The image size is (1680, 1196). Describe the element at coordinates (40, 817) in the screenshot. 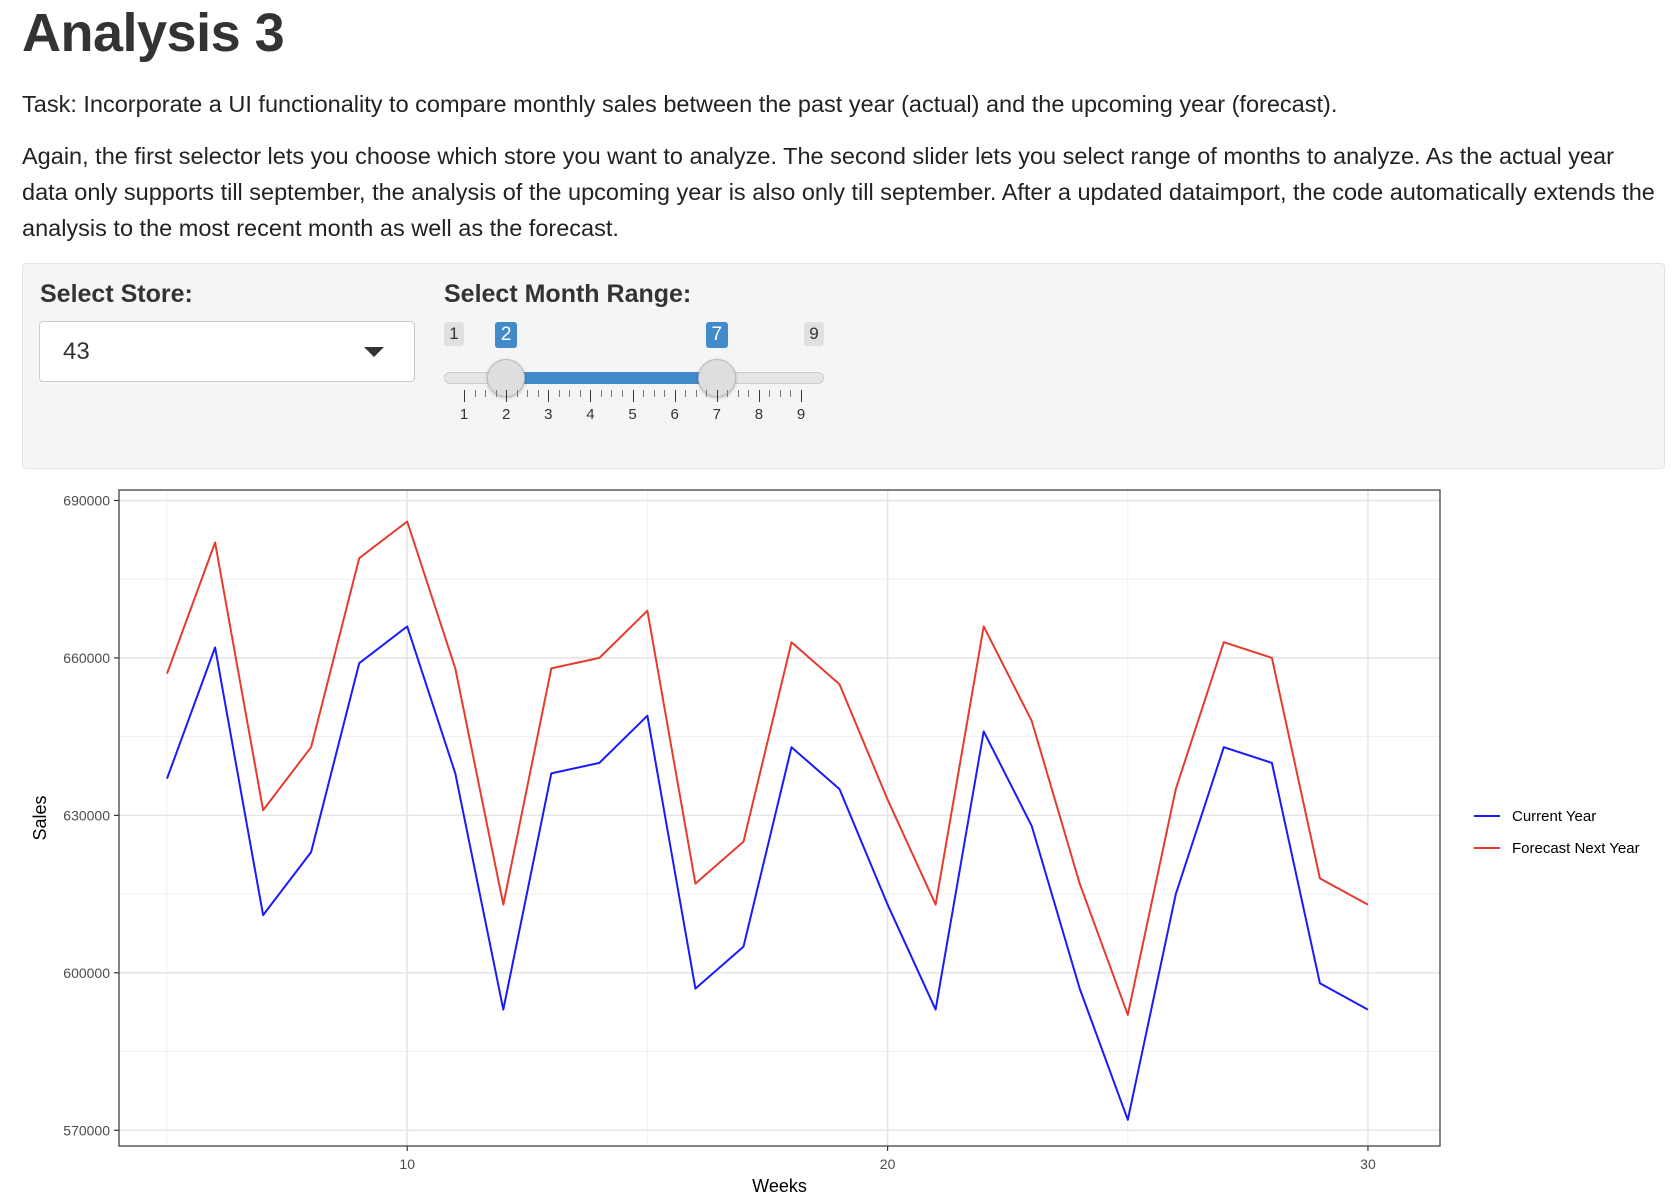

I see `y-axis-title: Sales` at that location.